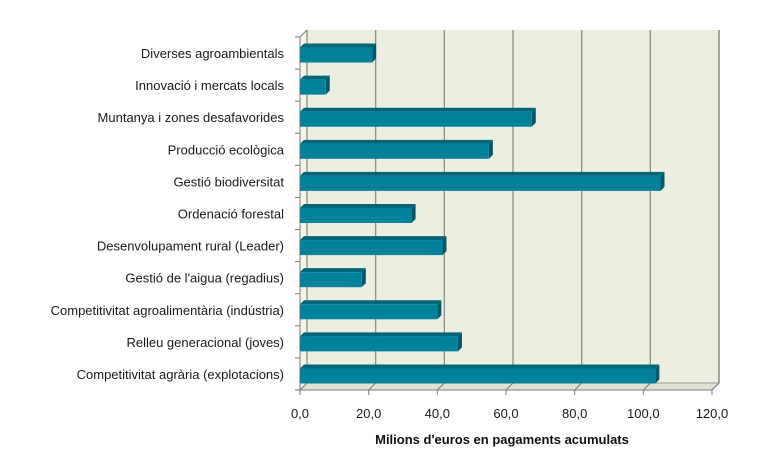  Describe the element at coordinates (712, 413) in the screenshot. I see `x-tick-label: 120,0` at that location.